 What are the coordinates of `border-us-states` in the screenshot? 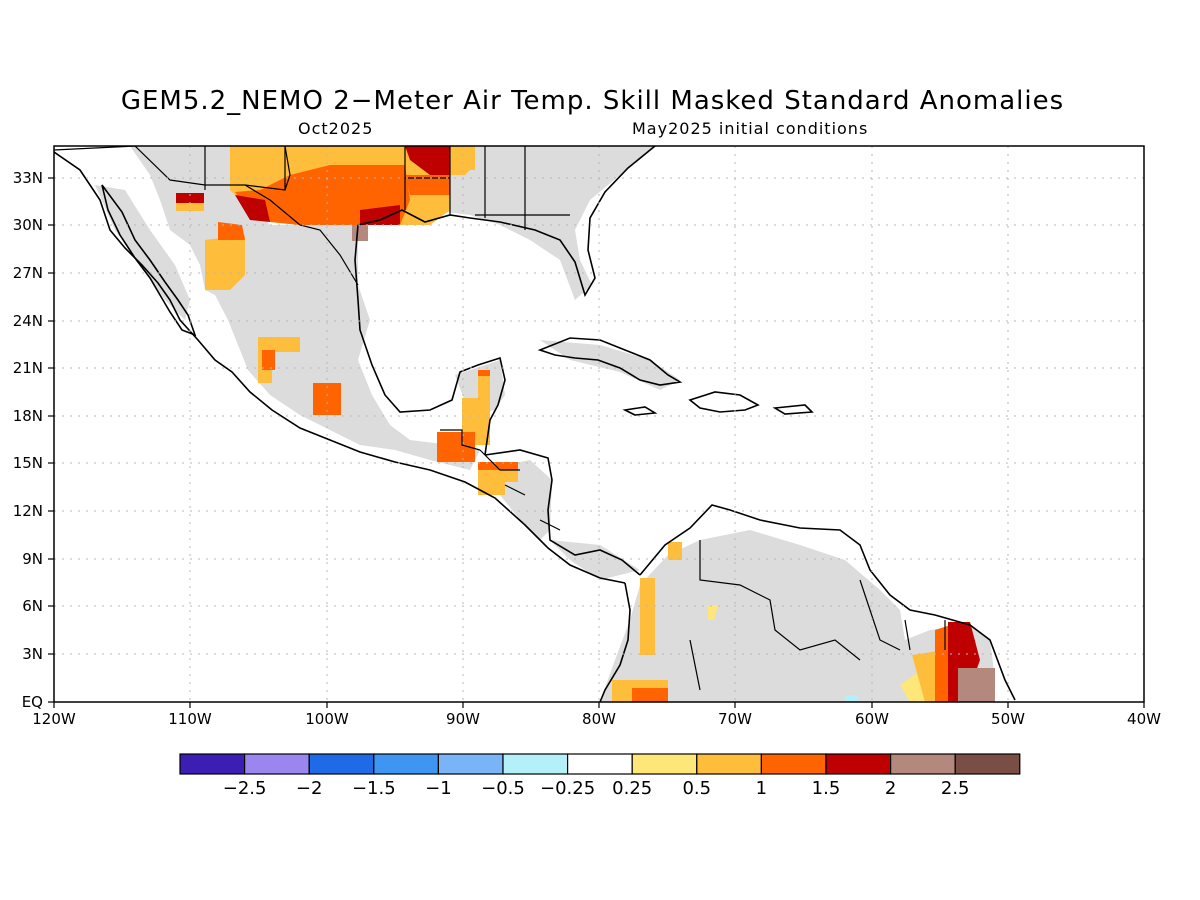 It's located at (387, 188).